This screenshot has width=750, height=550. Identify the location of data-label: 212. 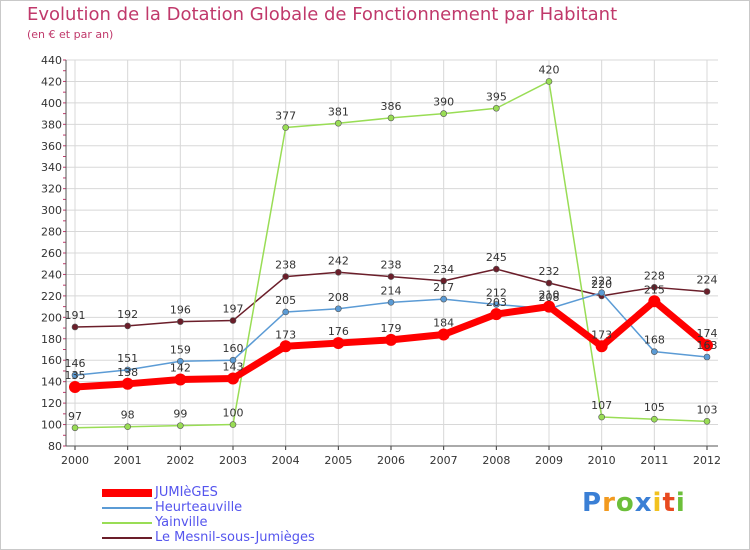
(496, 292).